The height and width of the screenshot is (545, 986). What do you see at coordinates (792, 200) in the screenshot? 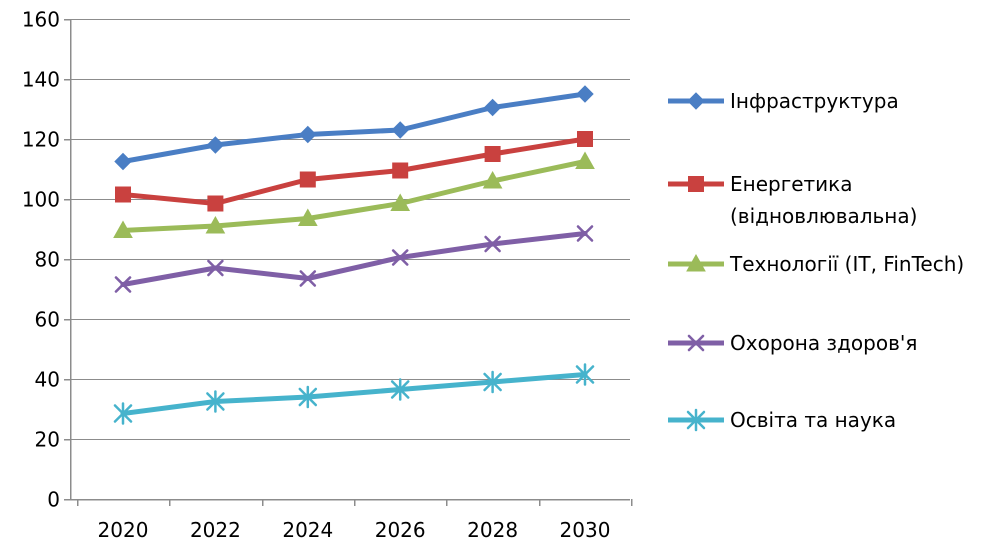
I see `legend-item-2: Енергетика (відновлювальна)` at bounding box center [792, 200].